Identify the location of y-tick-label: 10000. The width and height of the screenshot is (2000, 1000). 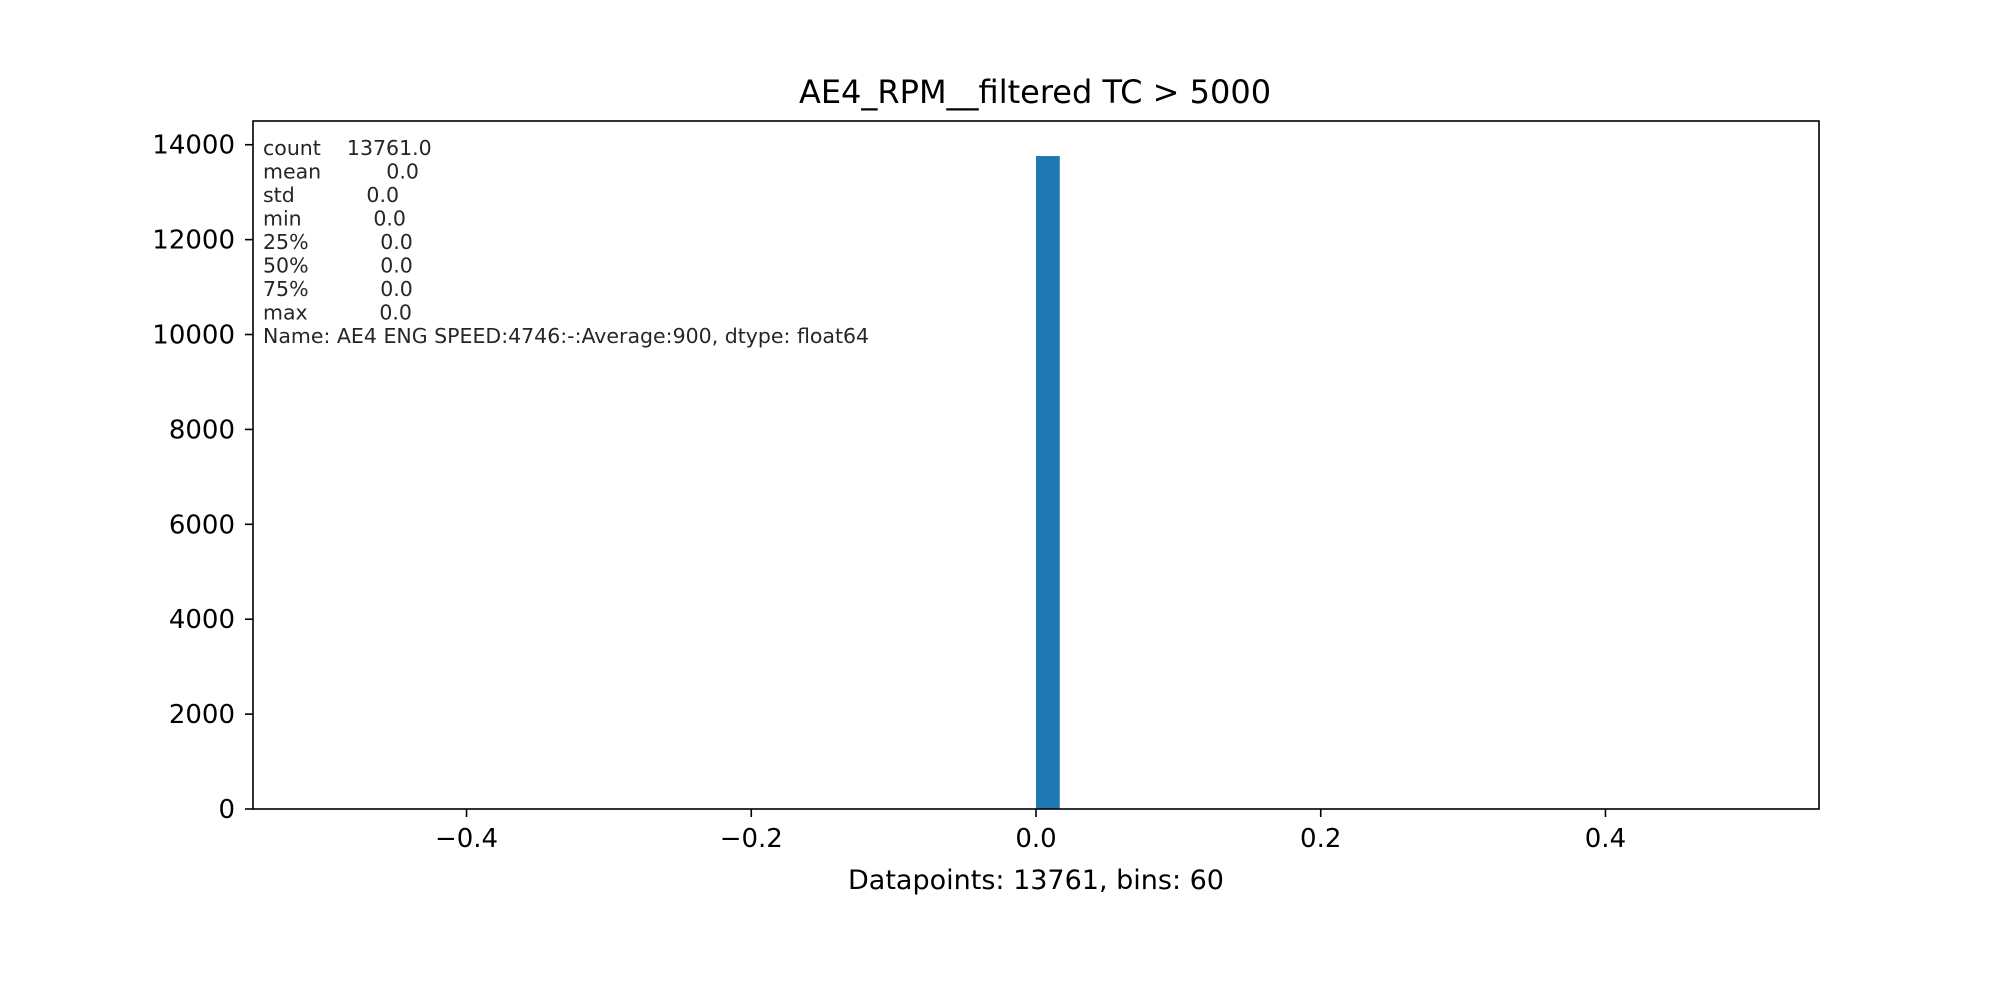
(193, 336).